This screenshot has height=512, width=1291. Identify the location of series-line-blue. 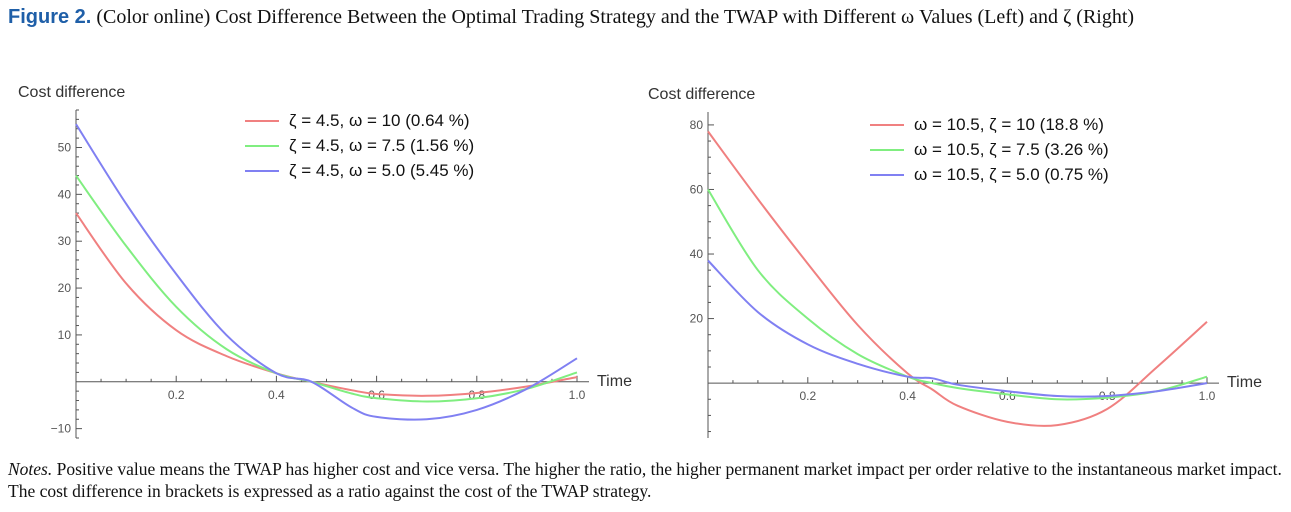
(957, 328).